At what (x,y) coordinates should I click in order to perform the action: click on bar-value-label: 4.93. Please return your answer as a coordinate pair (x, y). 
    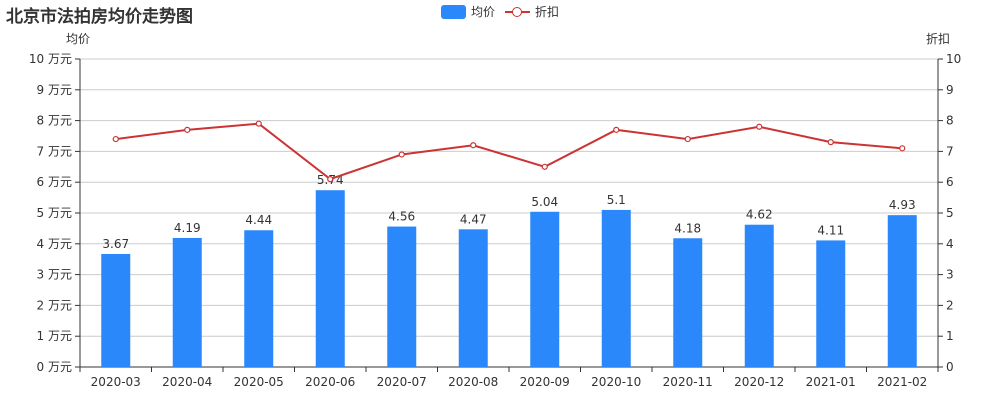
    Looking at the image, I should click on (902, 205).